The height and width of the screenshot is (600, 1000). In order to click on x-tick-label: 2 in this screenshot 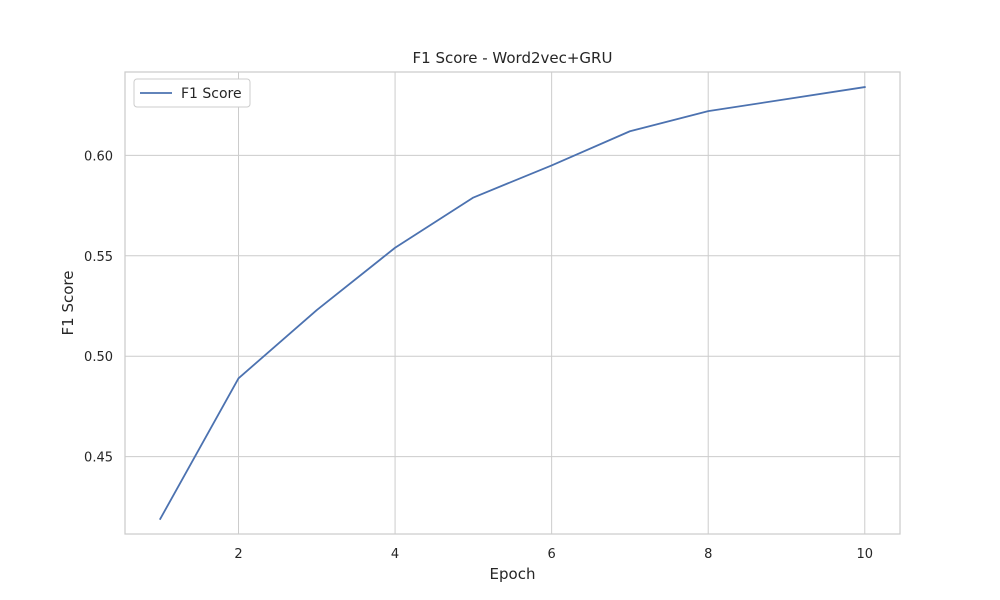, I will do `click(238, 554)`.